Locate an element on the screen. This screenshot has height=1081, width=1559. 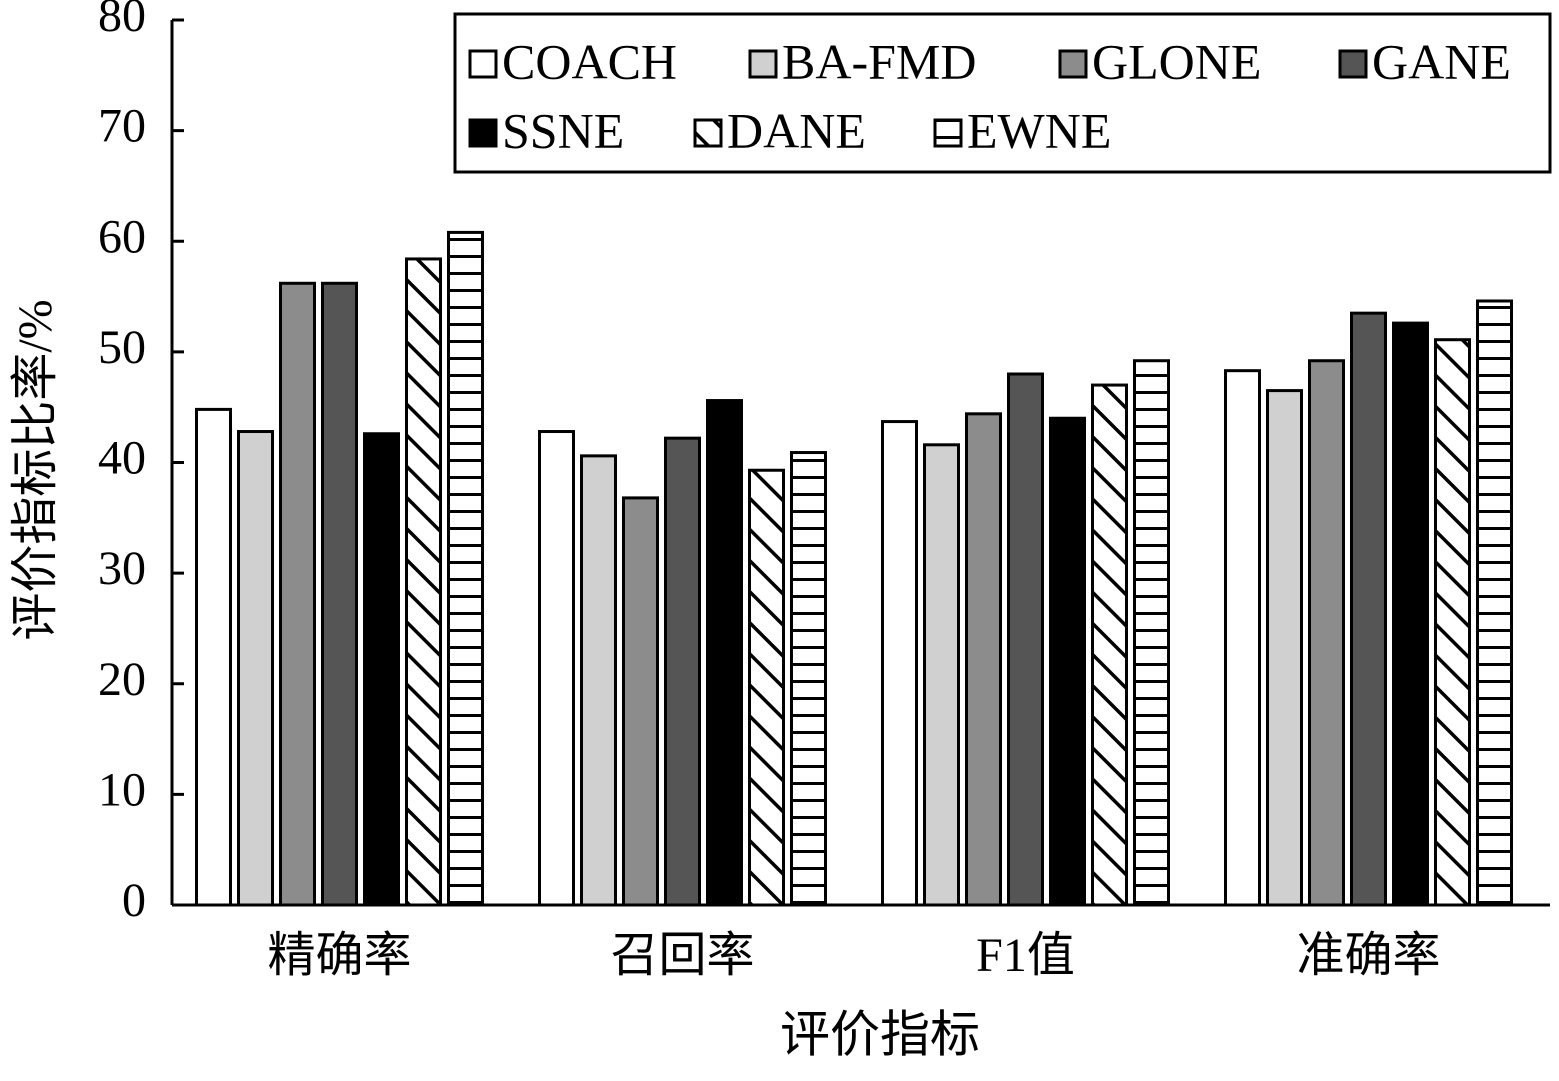
y-tick-label: 40 is located at coordinates (122, 458).